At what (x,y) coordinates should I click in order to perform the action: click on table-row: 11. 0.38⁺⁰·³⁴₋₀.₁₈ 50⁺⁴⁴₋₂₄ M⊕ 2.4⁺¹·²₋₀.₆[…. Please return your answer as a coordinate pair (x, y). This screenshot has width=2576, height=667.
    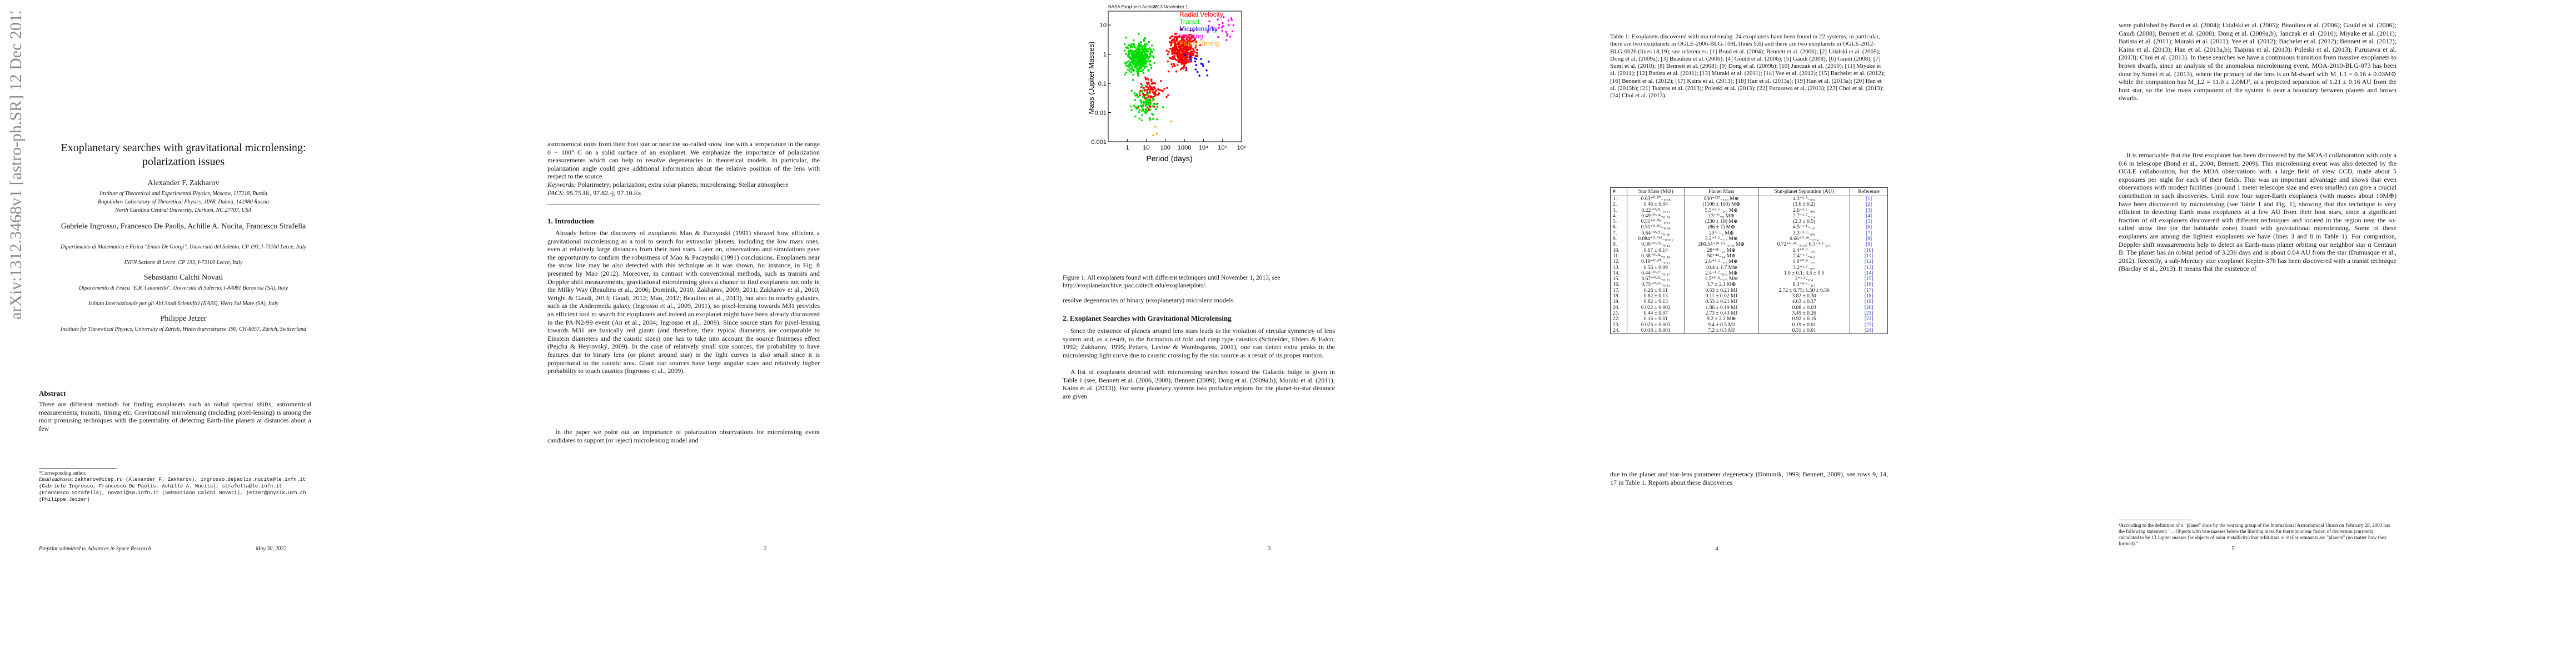
    Looking at the image, I should click on (1749, 256).